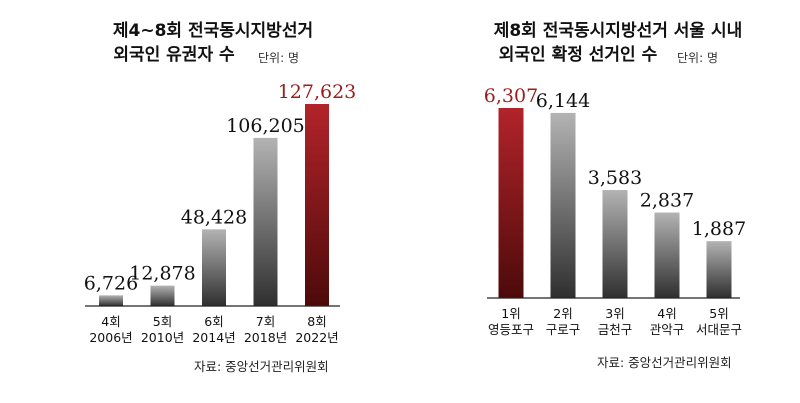  Describe the element at coordinates (214, 217) in the screenshot. I see `value-label-3: 48,428` at that location.